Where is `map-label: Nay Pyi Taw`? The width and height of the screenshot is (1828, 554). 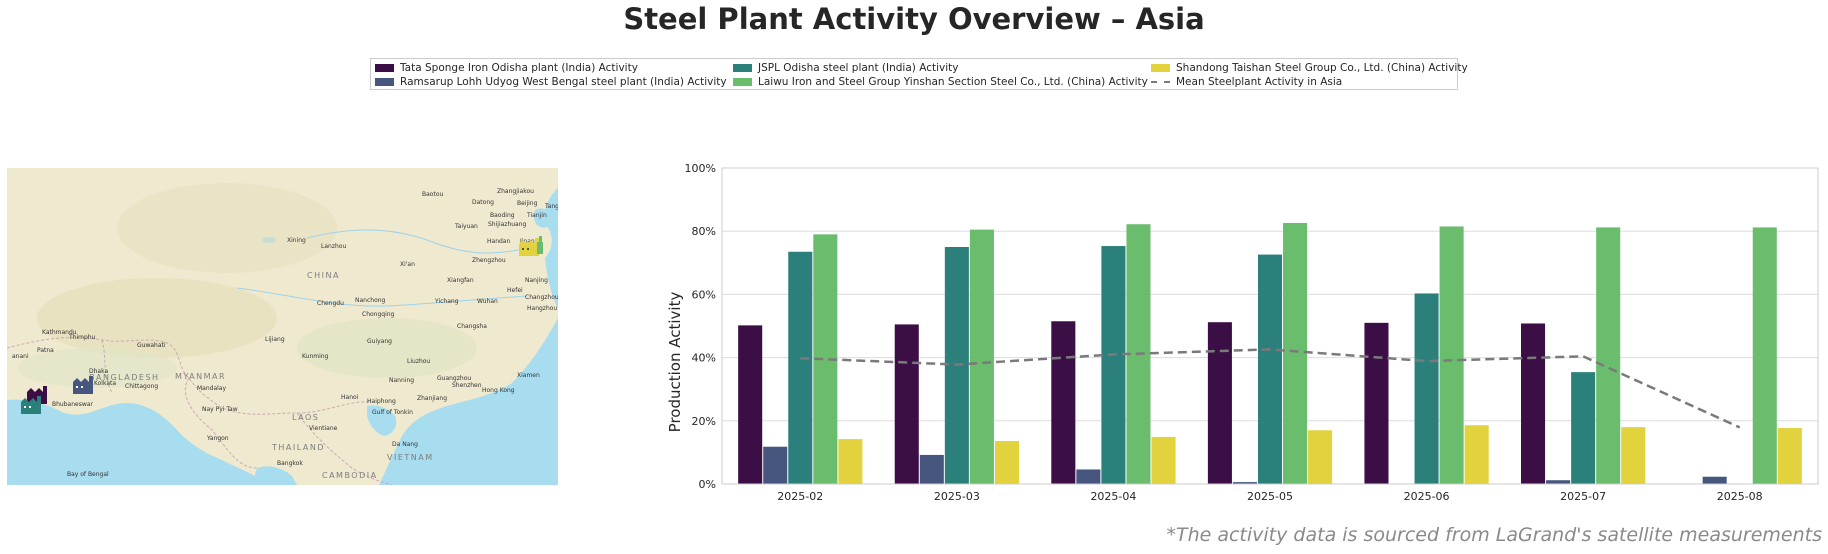 map-label: Nay Pyi Taw is located at coordinates (220, 409).